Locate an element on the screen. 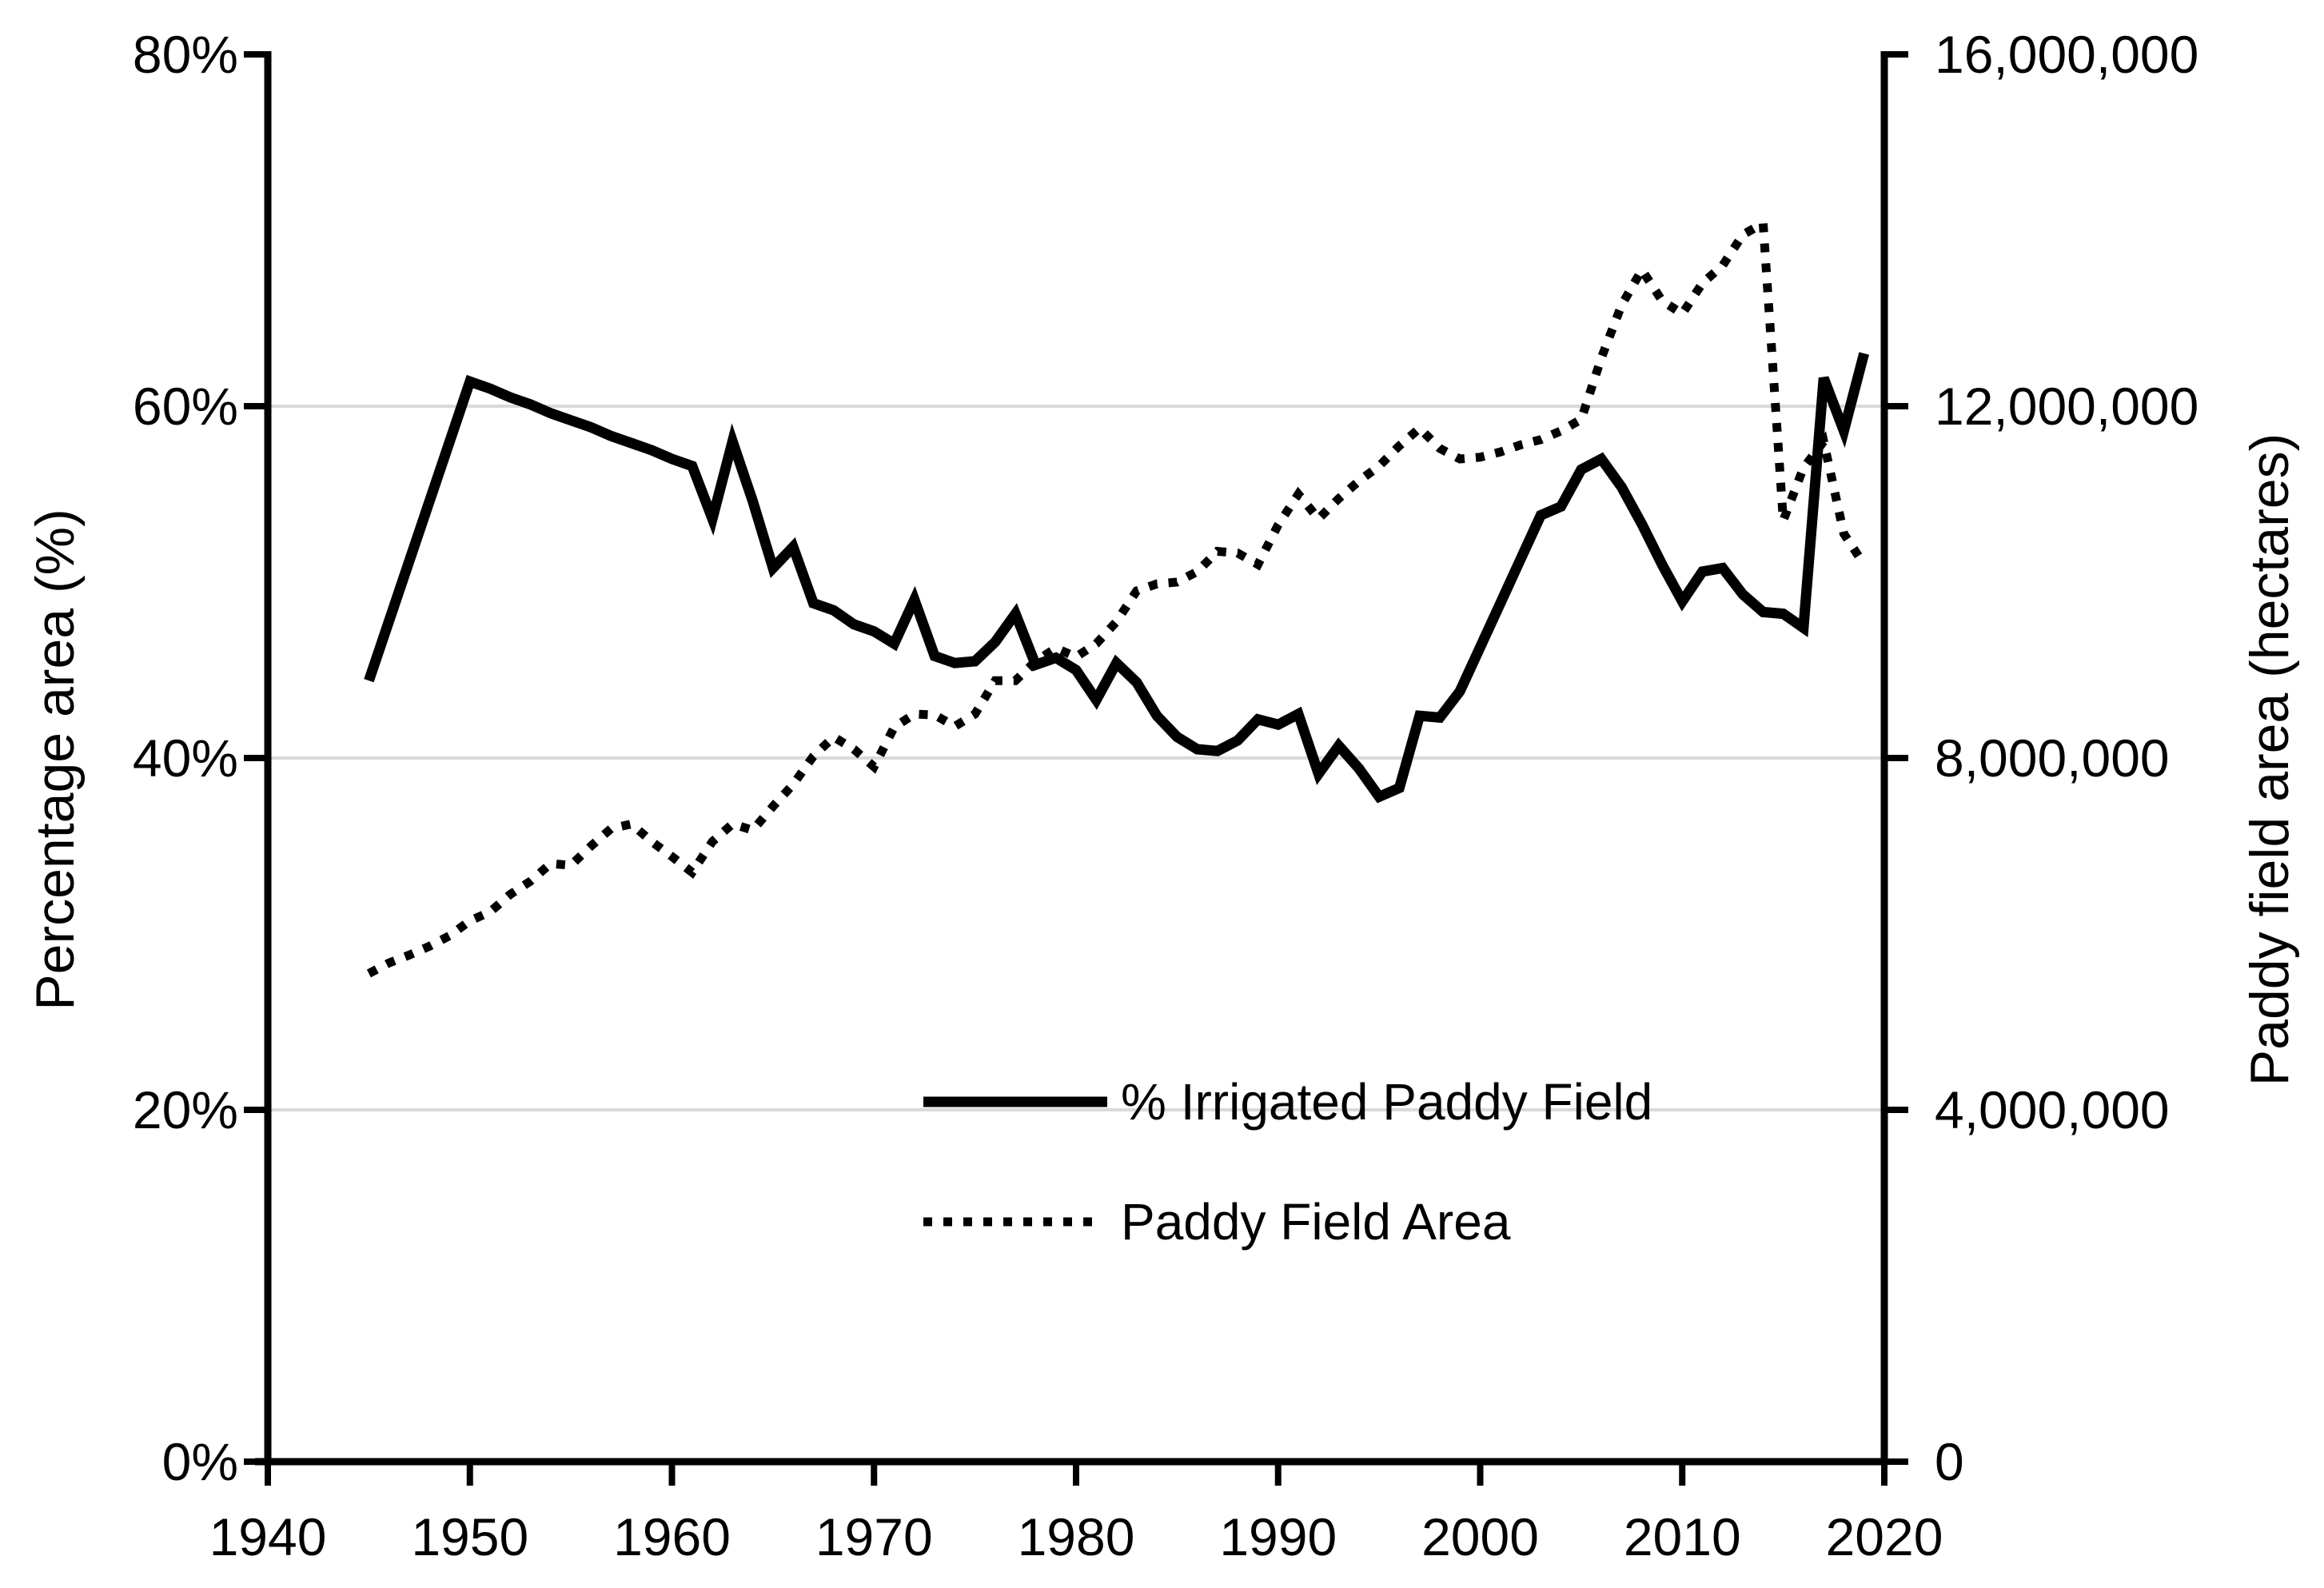 The width and height of the screenshot is (2324, 1588). x-axis-tick-label-2020: 2020 is located at coordinates (1885, 1536).